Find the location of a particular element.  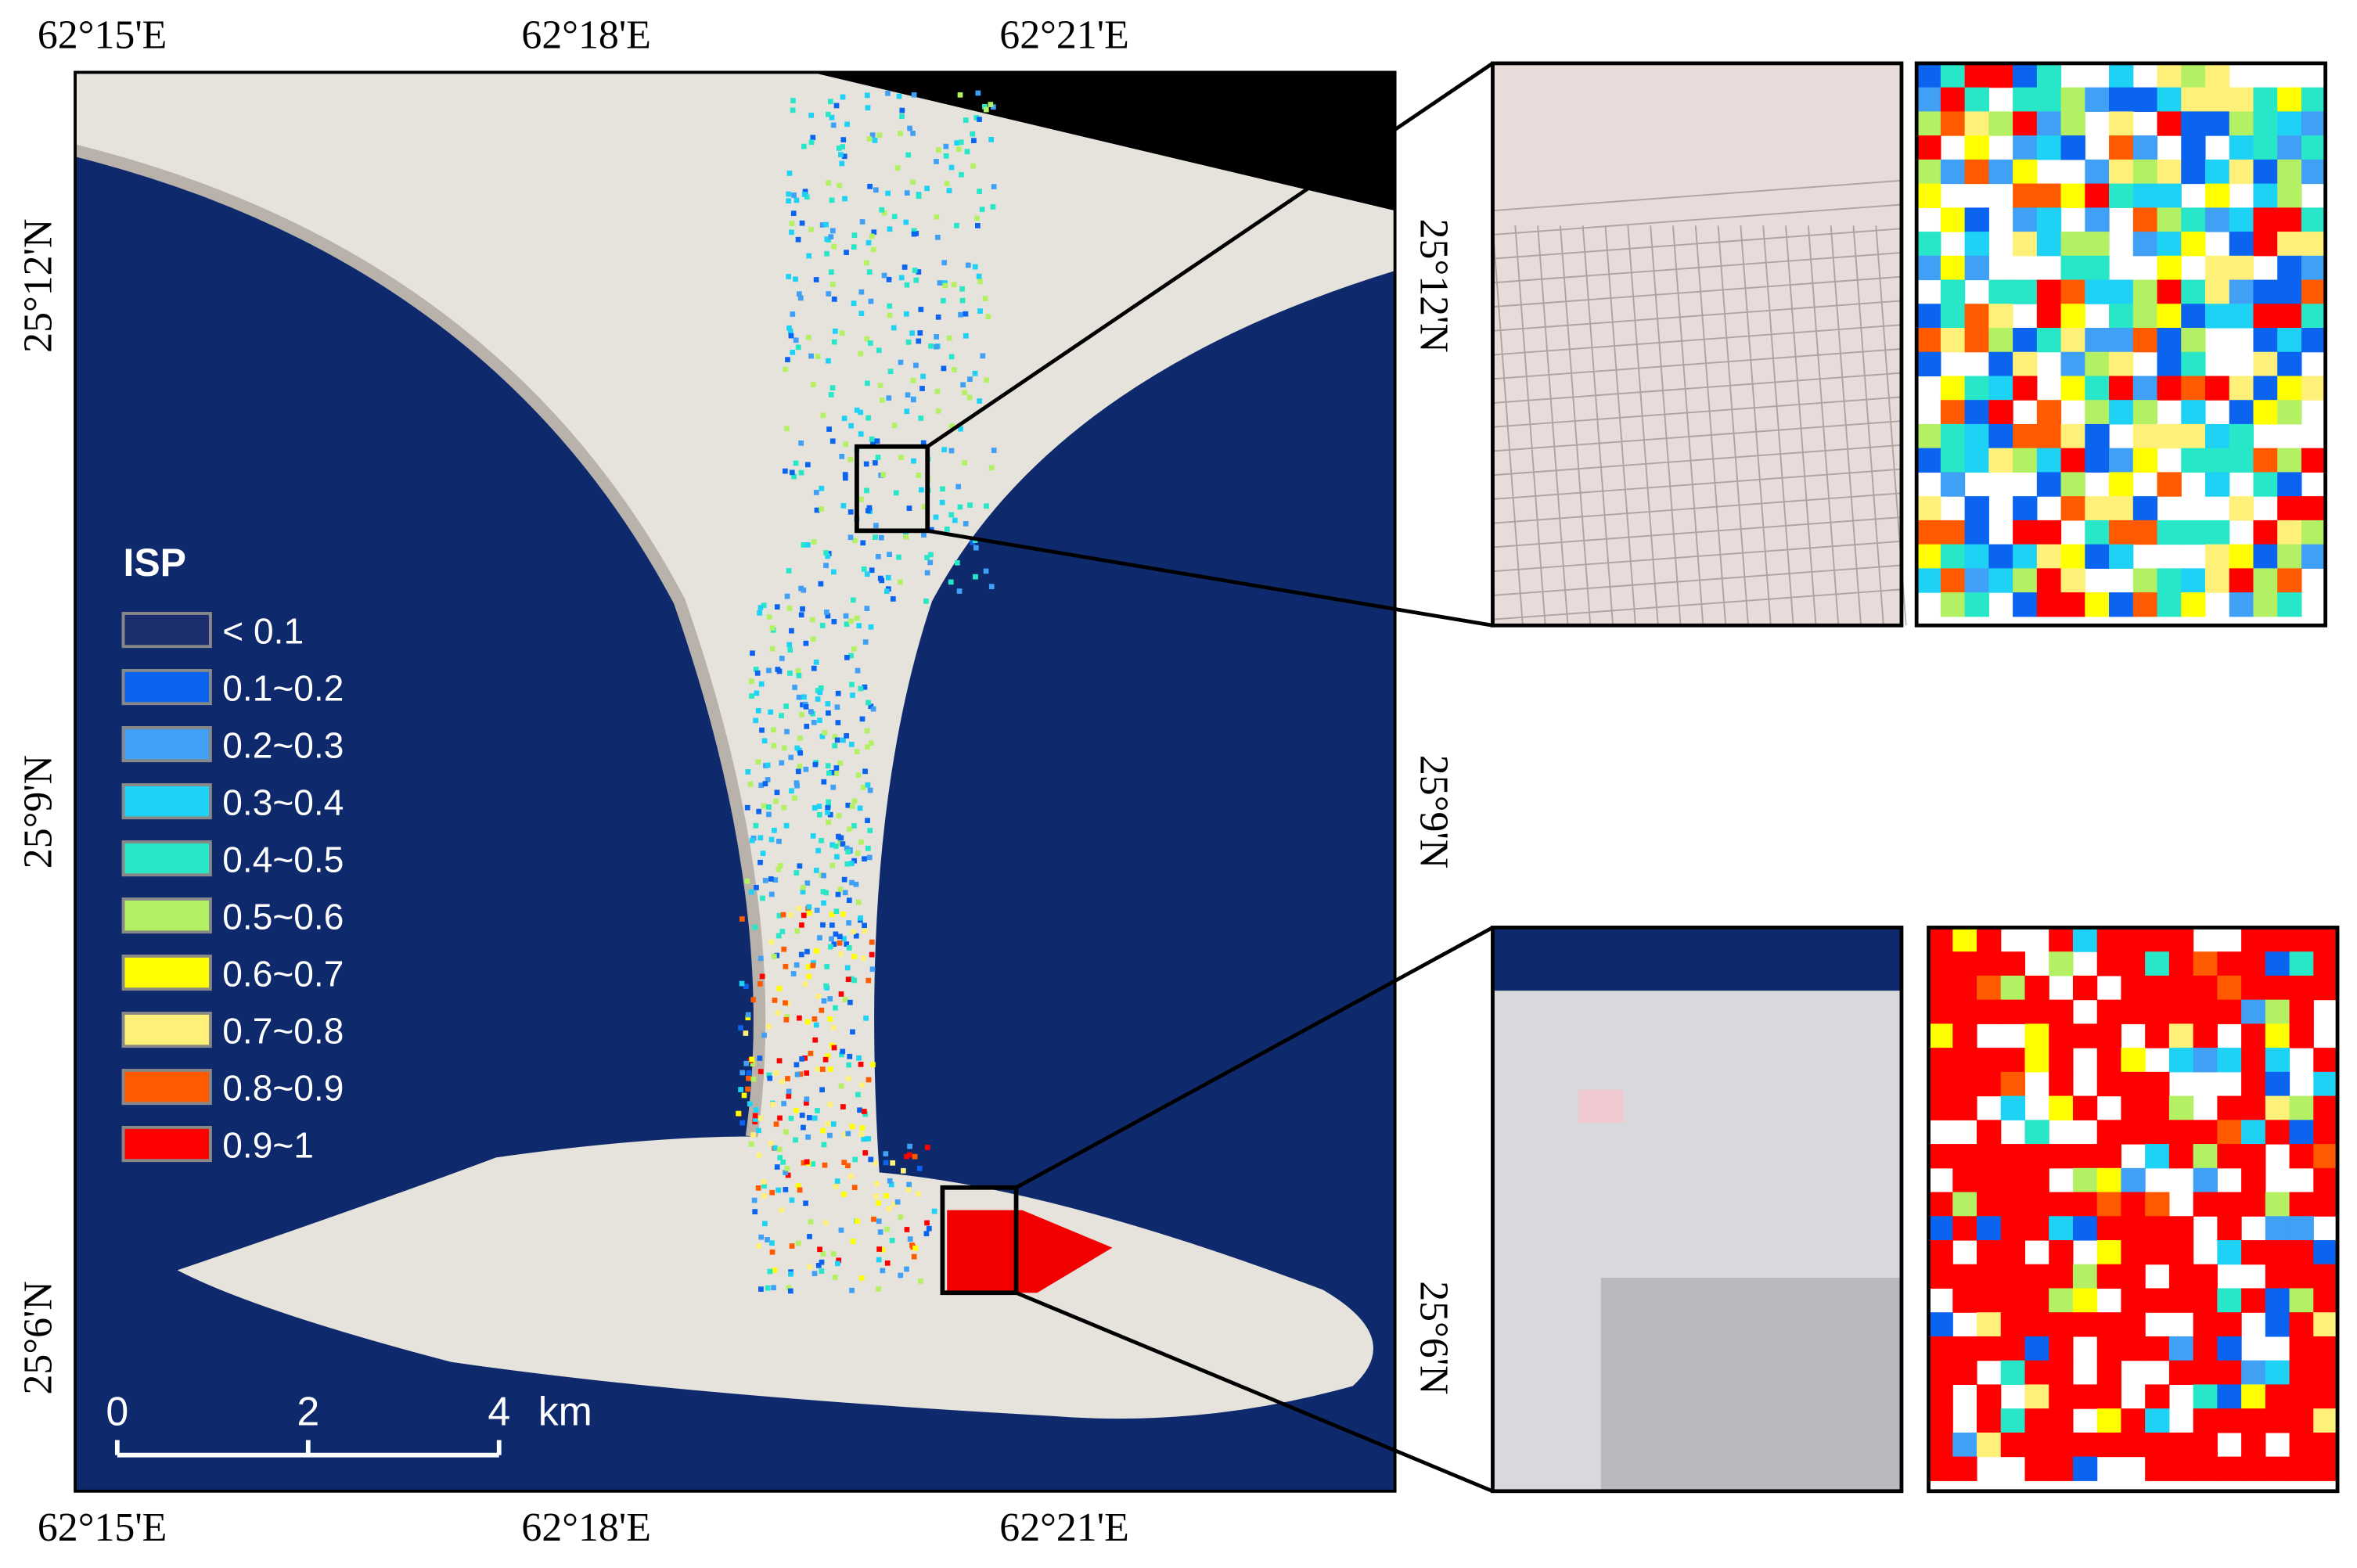

longitude-label: 62°21'E is located at coordinates (1063, 1528).